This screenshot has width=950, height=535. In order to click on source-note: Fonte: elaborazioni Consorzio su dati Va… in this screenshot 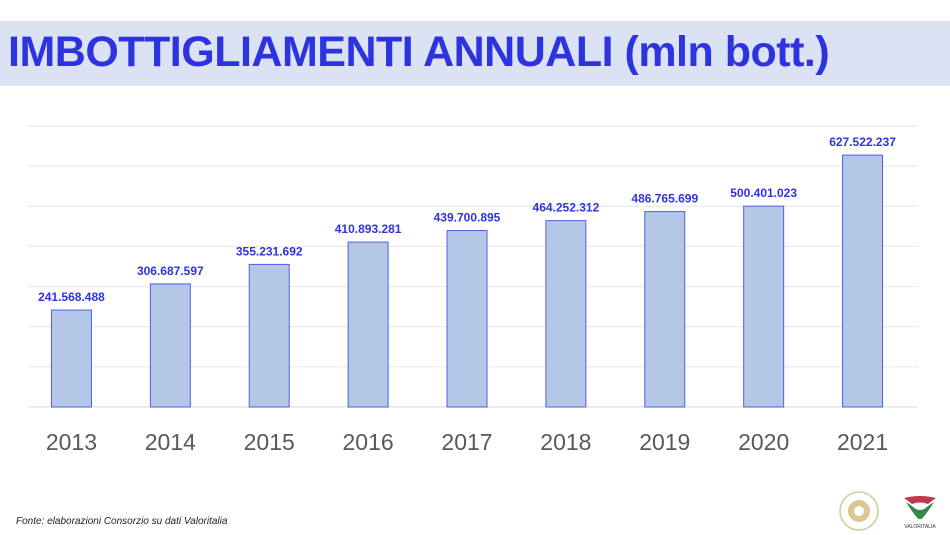, I will do `click(122, 521)`.